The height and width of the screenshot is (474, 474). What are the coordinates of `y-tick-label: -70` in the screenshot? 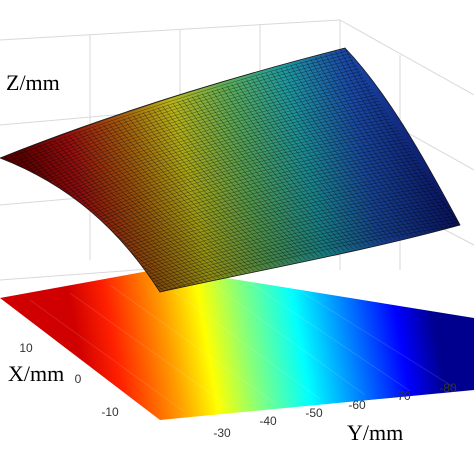 It's located at (402, 396).